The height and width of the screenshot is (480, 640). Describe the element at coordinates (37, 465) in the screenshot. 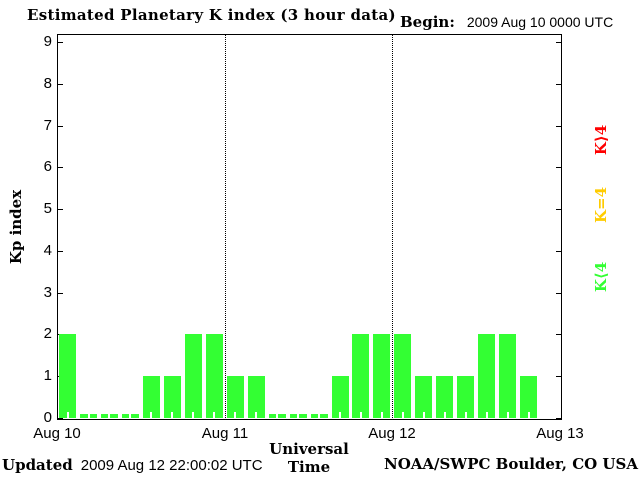

I see `updated-label: Updated` at that location.